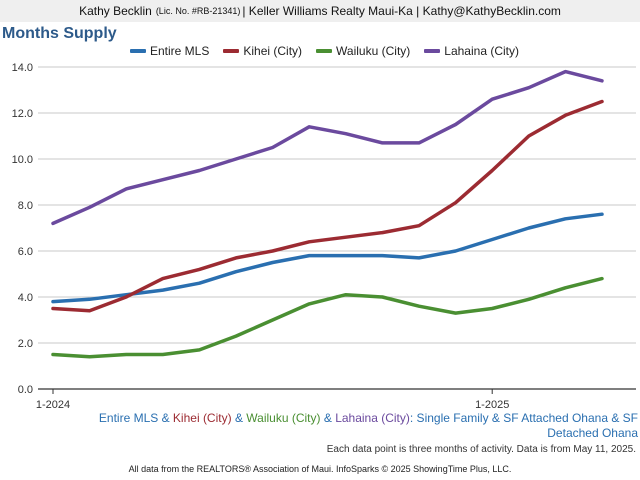  What do you see at coordinates (373, 51) in the screenshot?
I see `legend-label-wailuku: Wailuku (City)` at bounding box center [373, 51].